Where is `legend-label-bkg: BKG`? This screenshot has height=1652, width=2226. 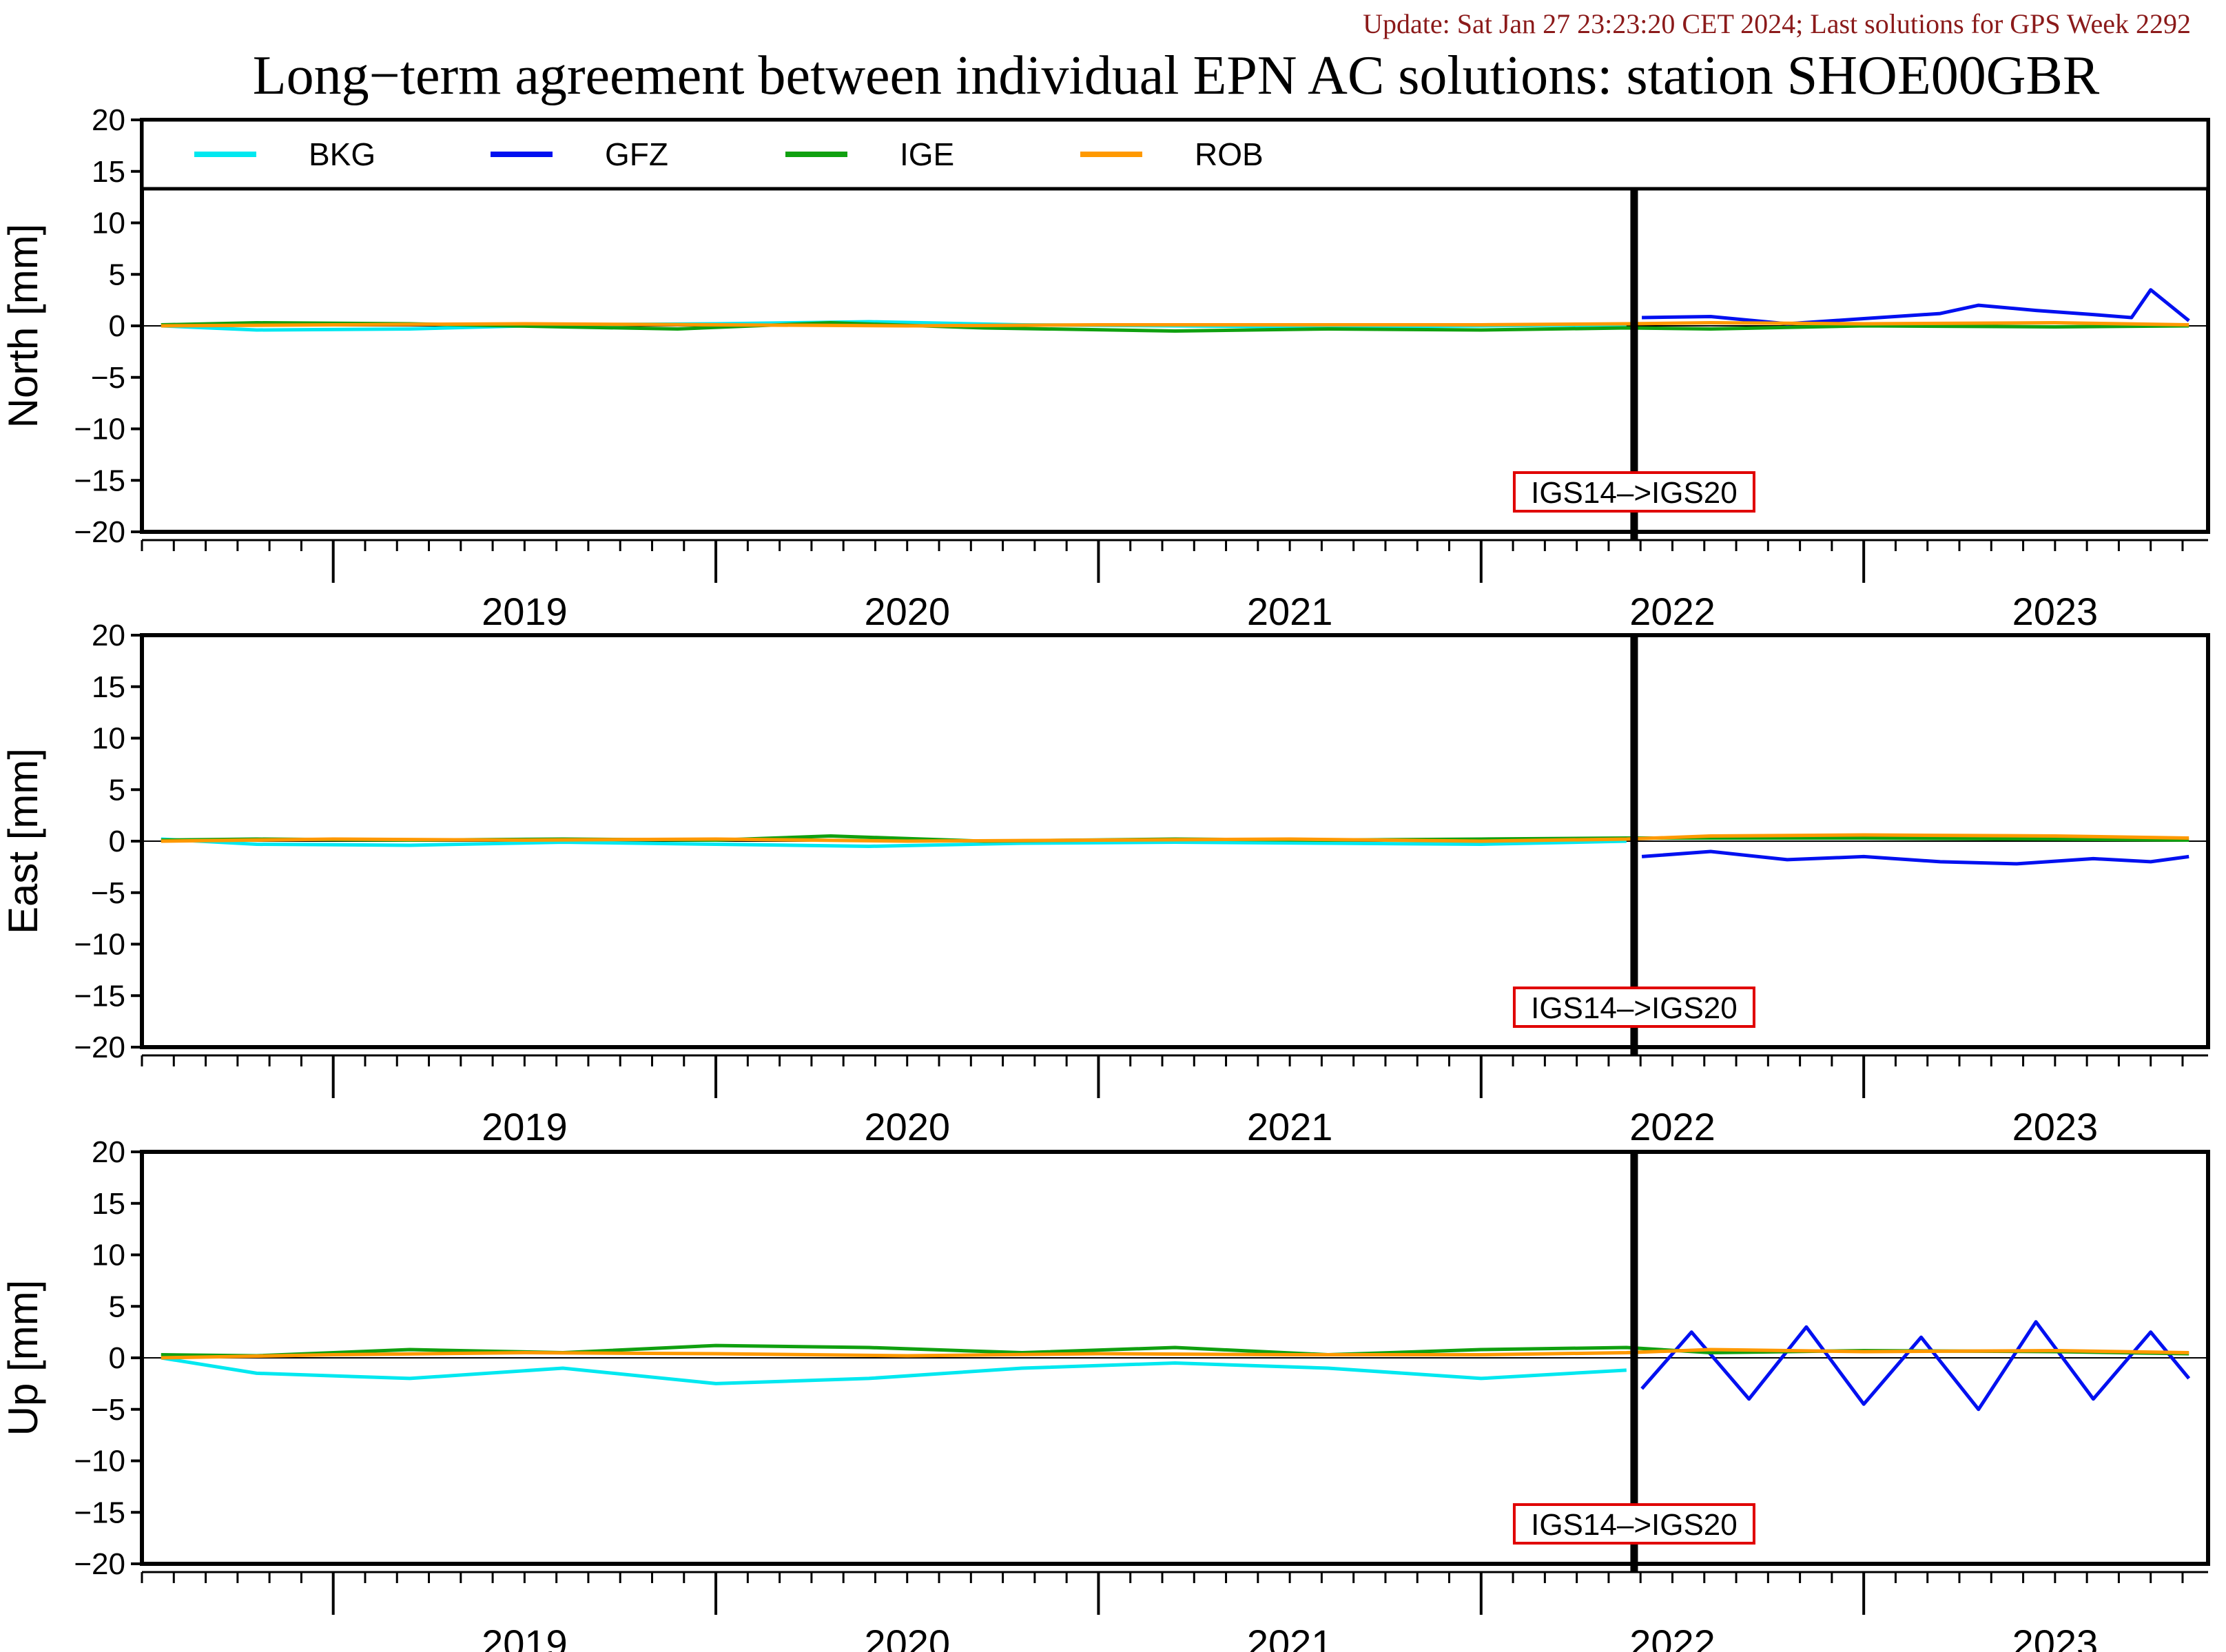 legend-label-bkg: BKG is located at coordinates (342, 154).